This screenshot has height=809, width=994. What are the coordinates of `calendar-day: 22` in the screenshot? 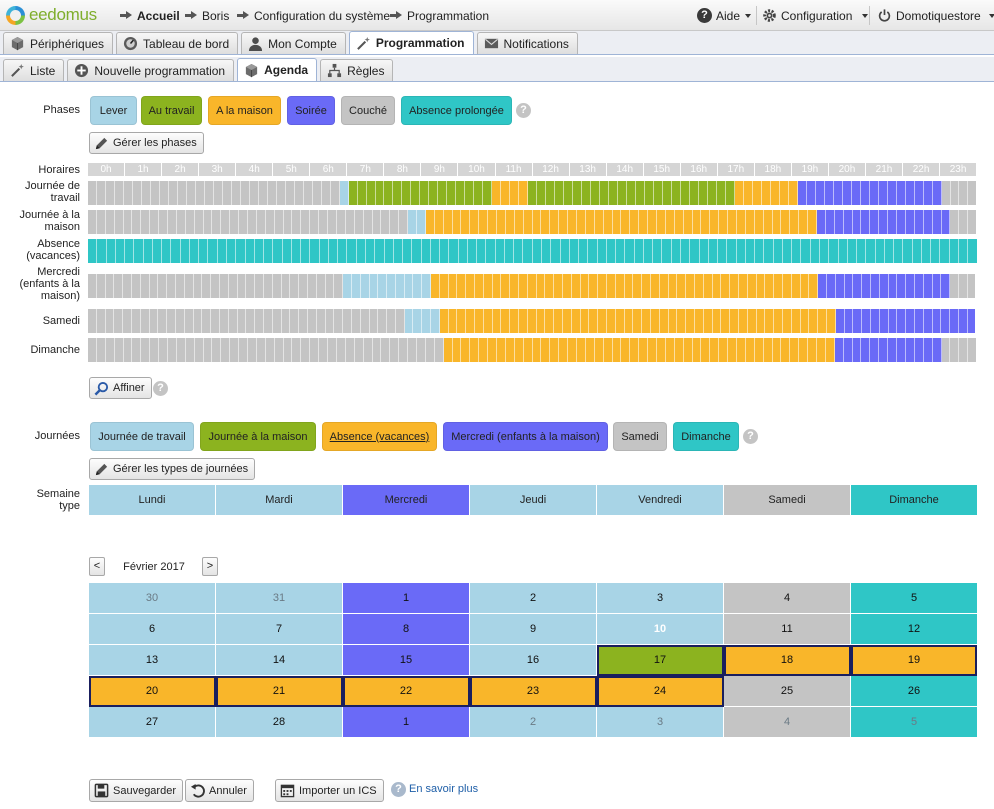 It's located at (406, 691).